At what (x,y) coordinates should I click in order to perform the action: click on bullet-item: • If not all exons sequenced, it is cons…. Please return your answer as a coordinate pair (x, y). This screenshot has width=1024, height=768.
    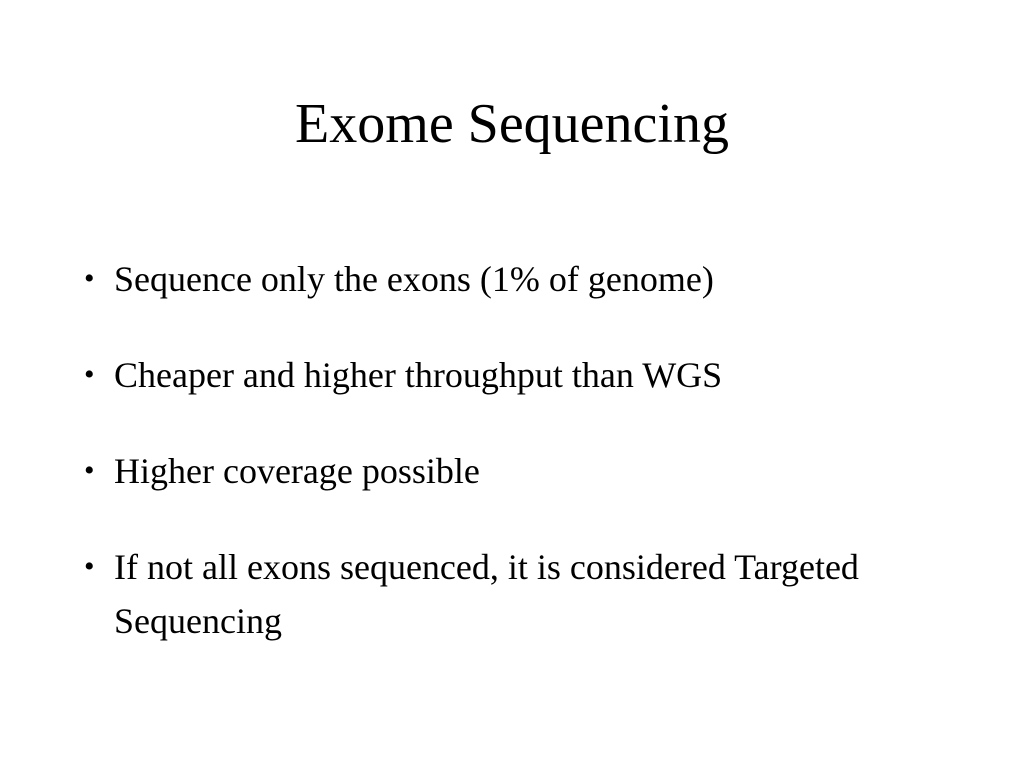
    Looking at the image, I should click on (524, 594).